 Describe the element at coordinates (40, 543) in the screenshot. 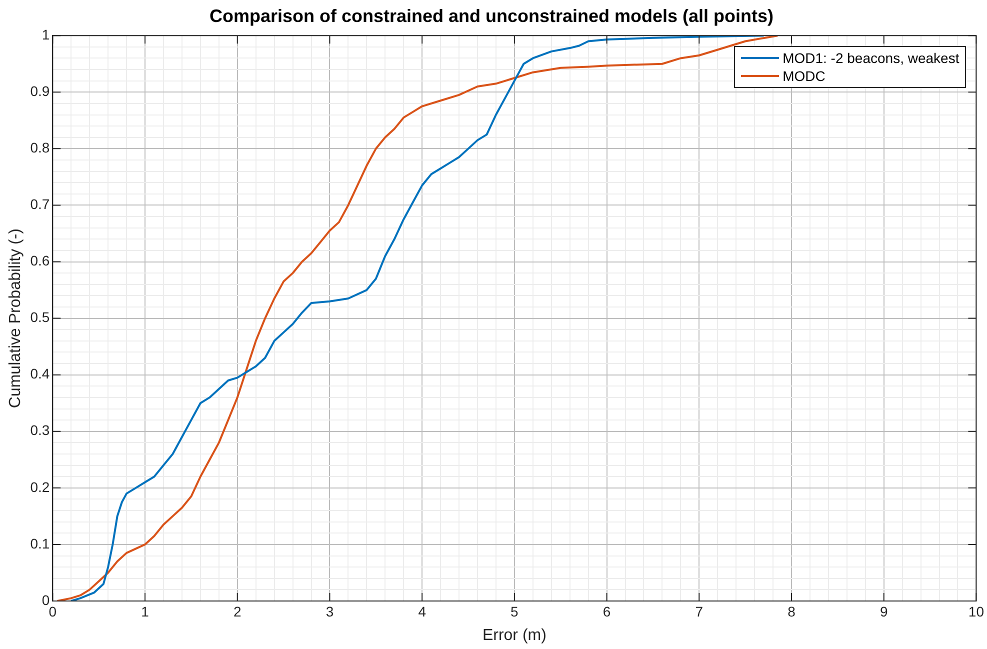

I see `y-tick-label: 0.1` at that location.